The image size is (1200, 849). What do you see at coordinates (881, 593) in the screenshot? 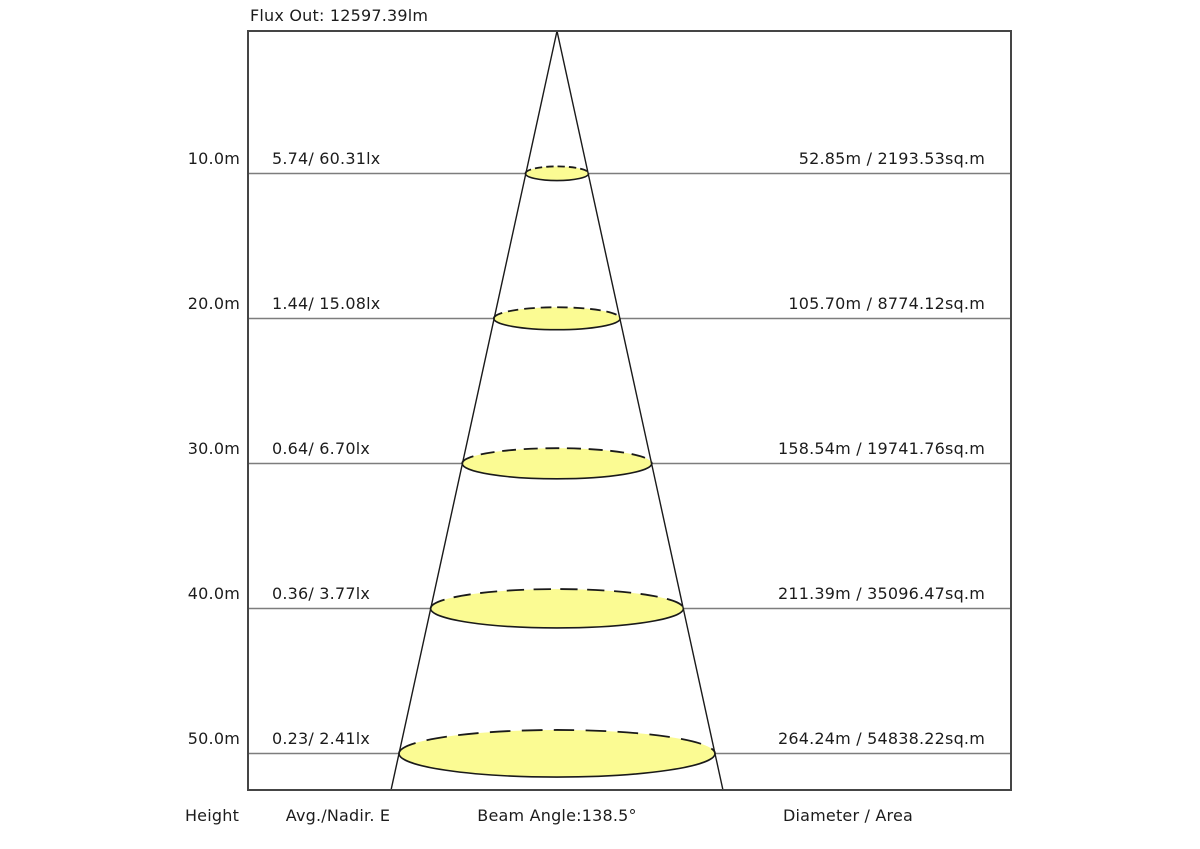
I see `diameter-area-value: 211.39m / 35096.47sq.m` at bounding box center [881, 593].